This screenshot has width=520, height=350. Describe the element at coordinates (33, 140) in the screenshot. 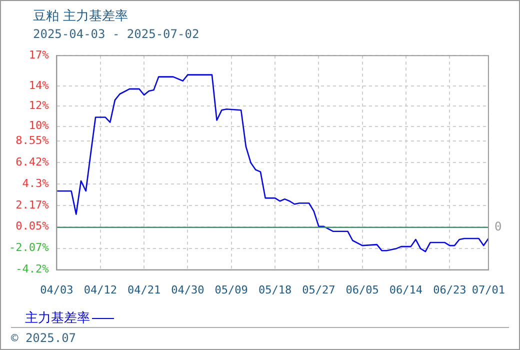

I see `y-tick-label: 8.55%` at that location.